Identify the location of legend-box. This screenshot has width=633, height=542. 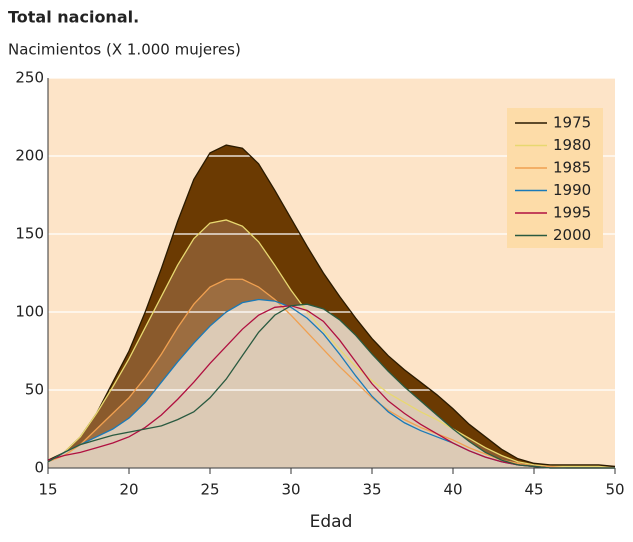
(555, 178).